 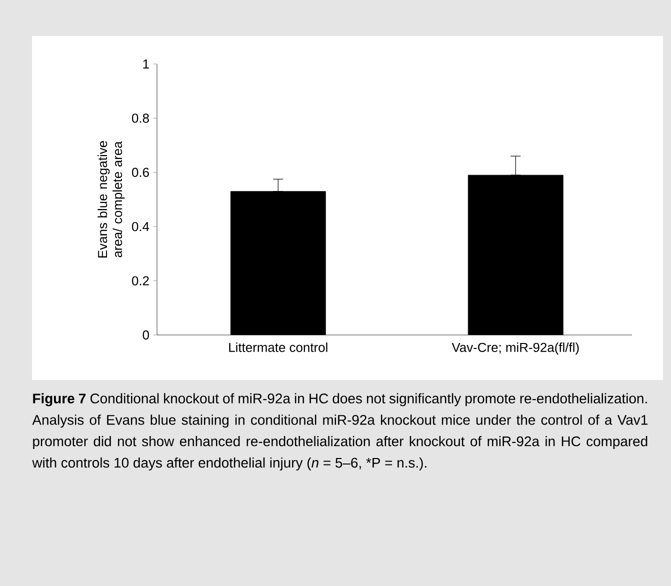 What do you see at coordinates (140, 118) in the screenshot?
I see `y-tick-label: 0.8` at bounding box center [140, 118].